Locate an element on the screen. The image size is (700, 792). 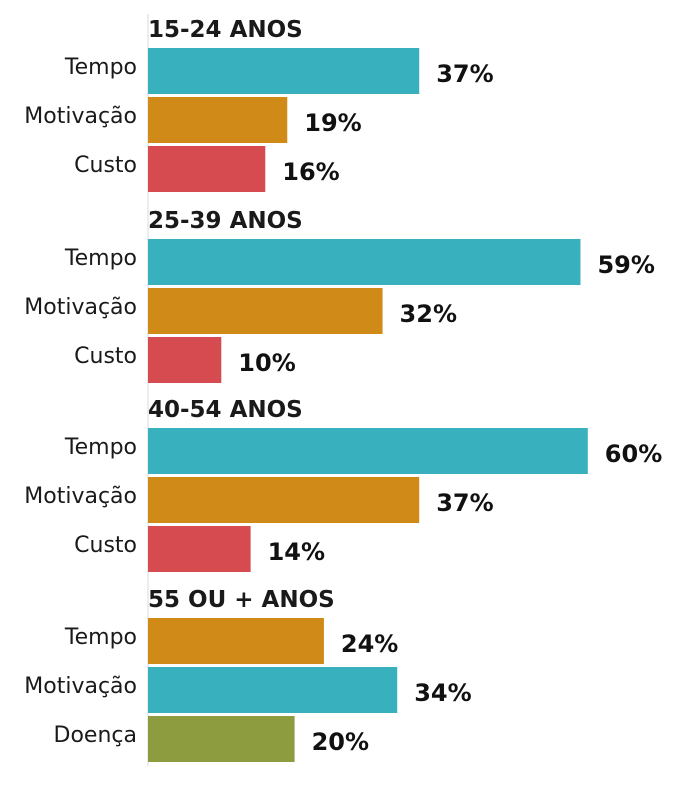
value-label-custo: 14% is located at coordinates (296, 552).